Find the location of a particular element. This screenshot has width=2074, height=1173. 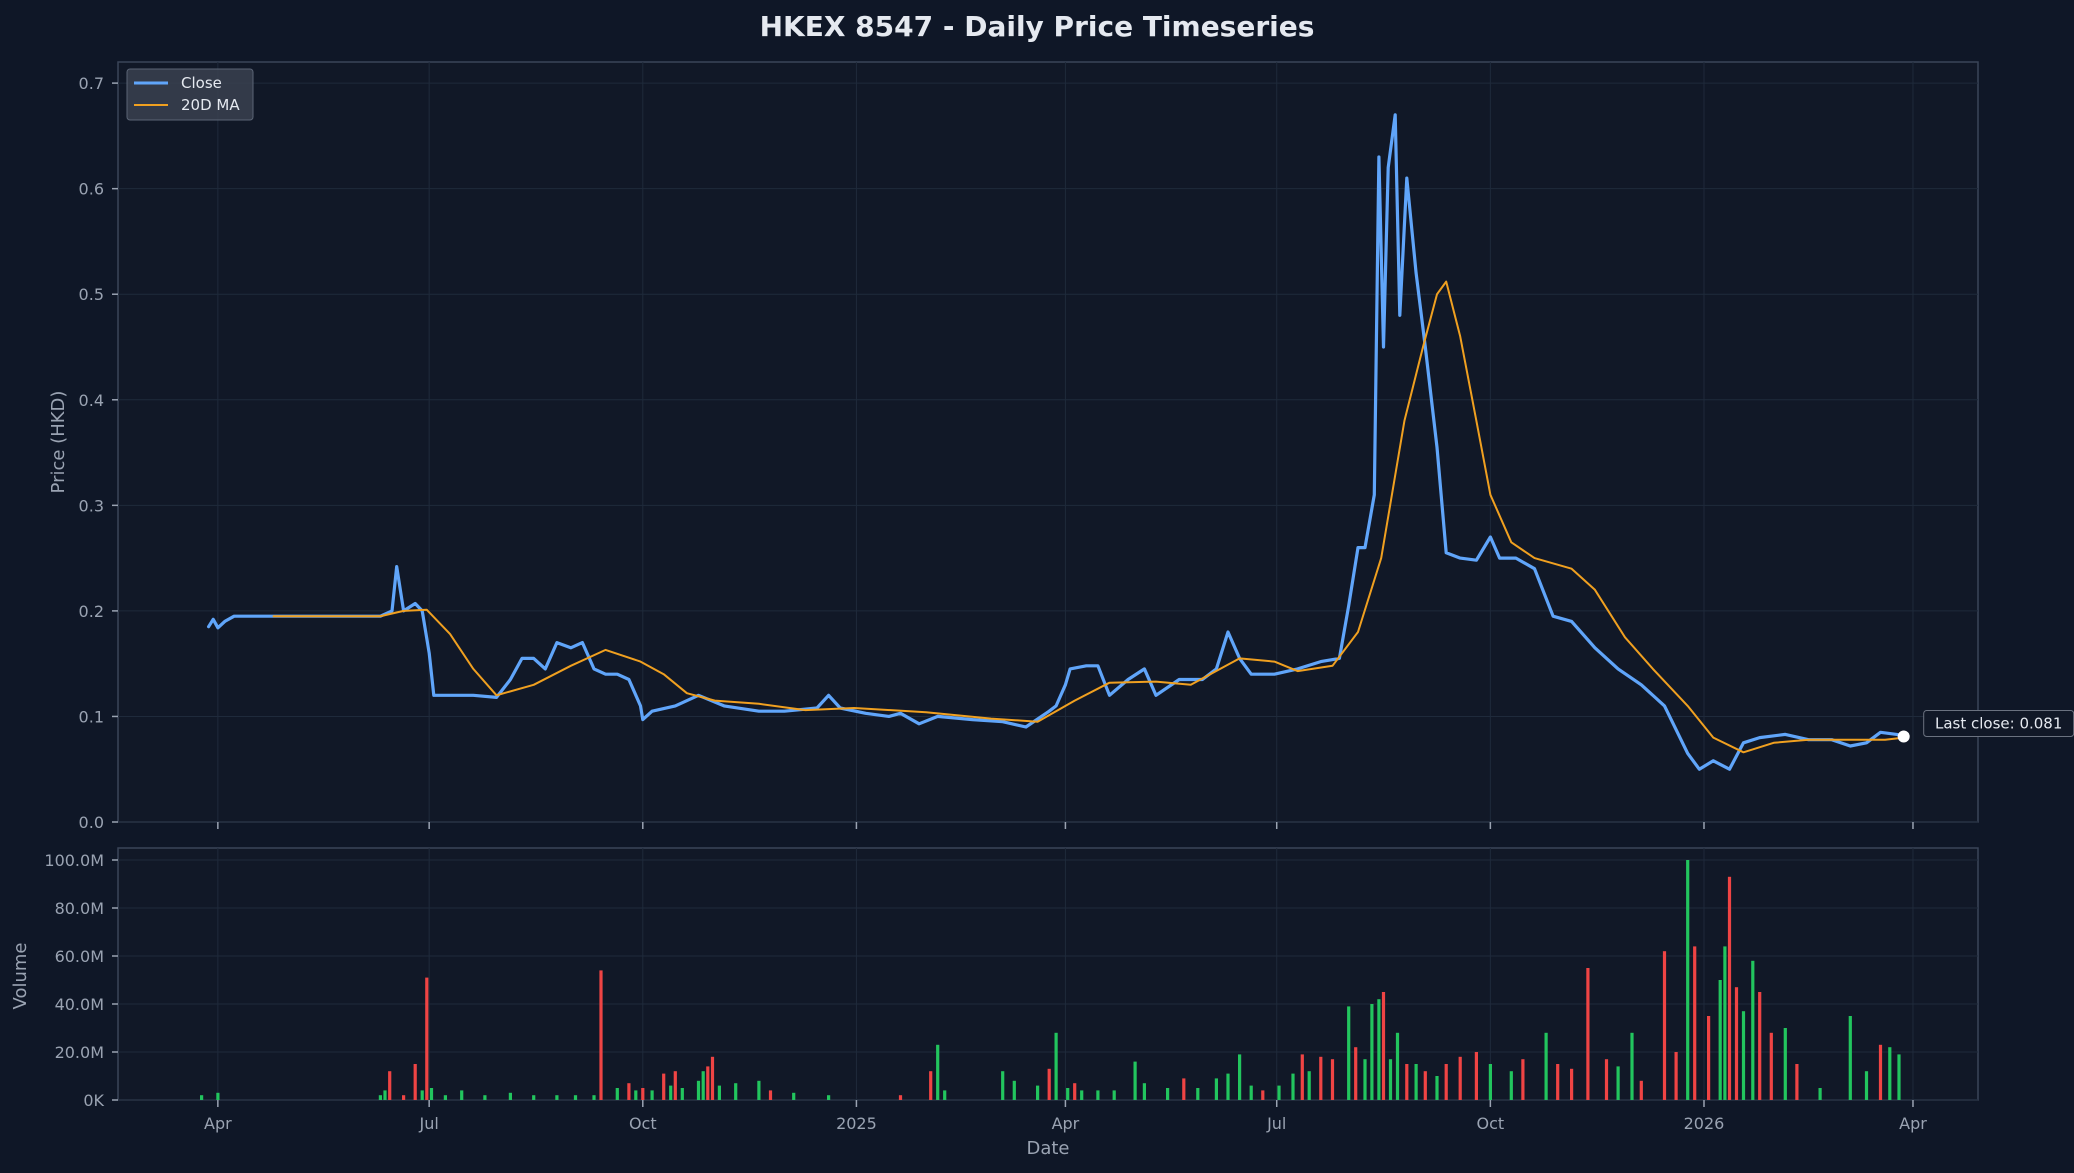

volume-y-tick-label: 60.0M is located at coordinates (79, 956).